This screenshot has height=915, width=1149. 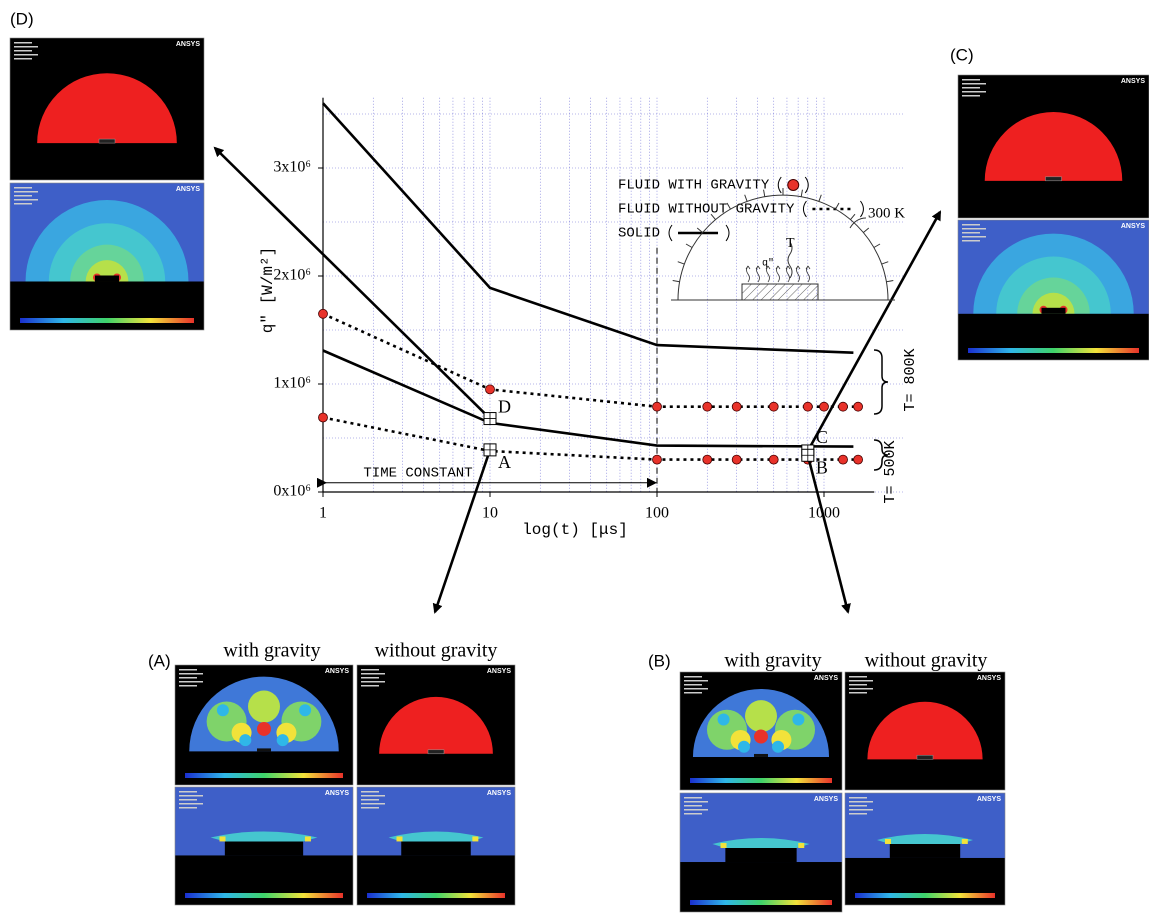 I want to click on panel-label: (B), so click(x=659, y=660).